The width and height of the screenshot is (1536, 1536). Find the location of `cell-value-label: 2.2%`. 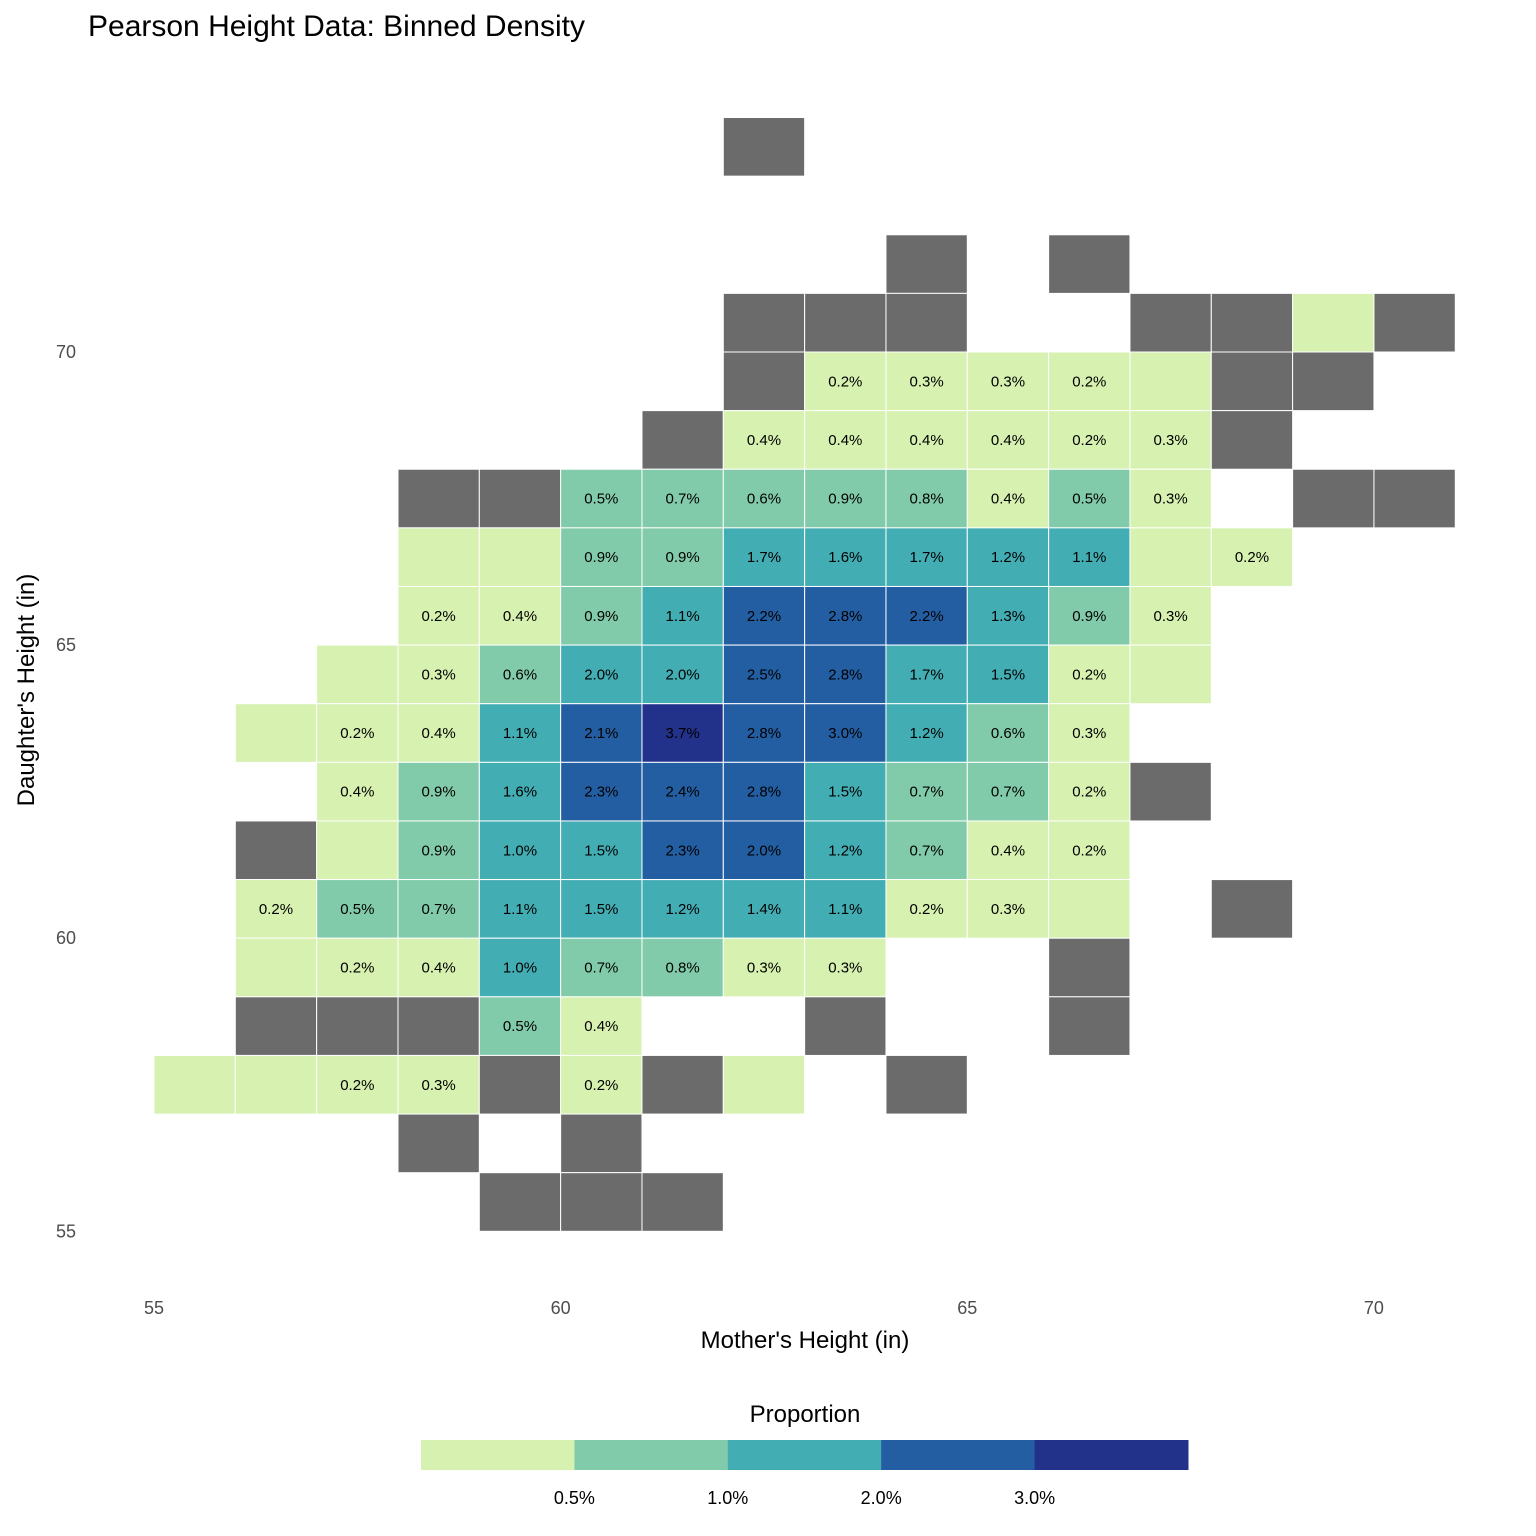

cell-value-label: 2.2% is located at coordinates (764, 616).